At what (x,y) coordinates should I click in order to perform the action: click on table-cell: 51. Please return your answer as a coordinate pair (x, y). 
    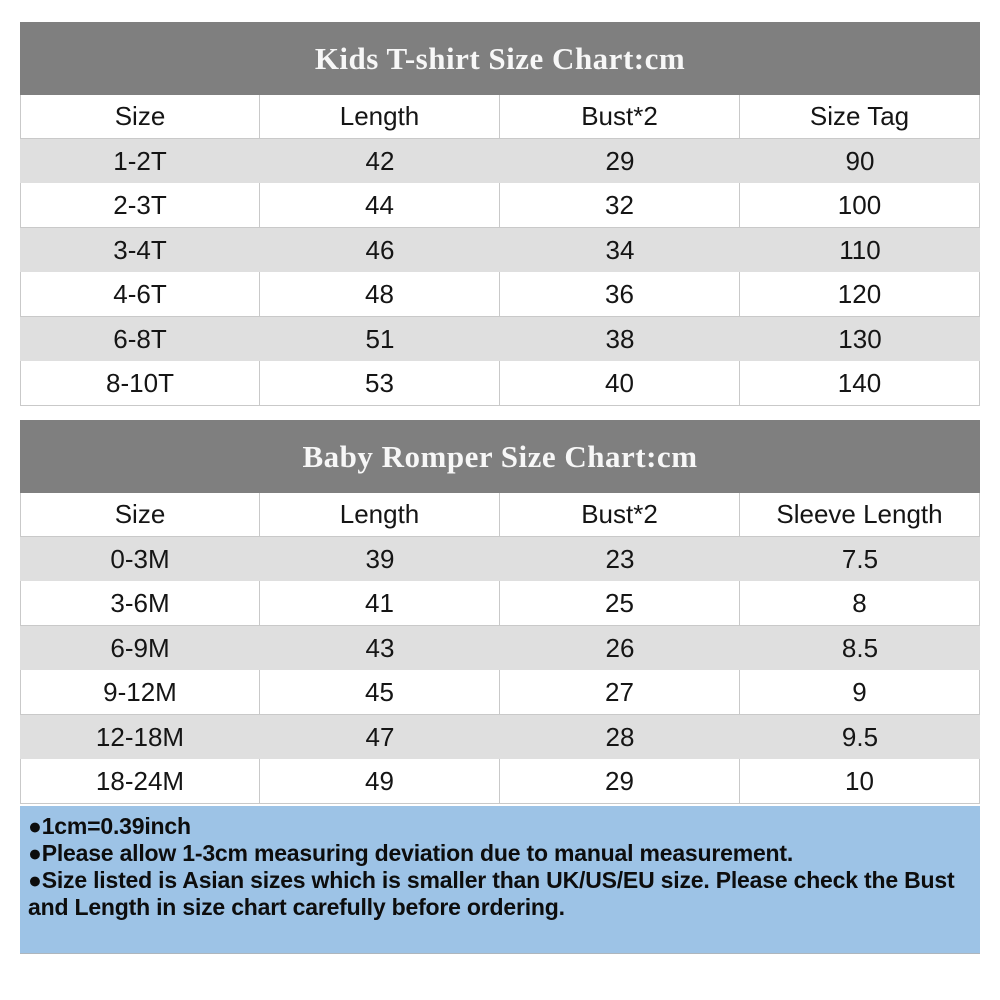
    Looking at the image, I should click on (380, 339).